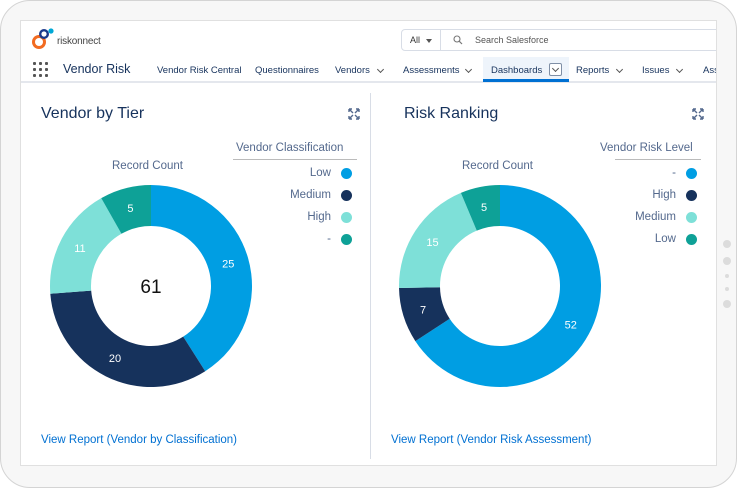 This screenshot has height=490, width=739. Describe the element at coordinates (429, 41) in the screenshot. I see `caret-down-icon` at that location.